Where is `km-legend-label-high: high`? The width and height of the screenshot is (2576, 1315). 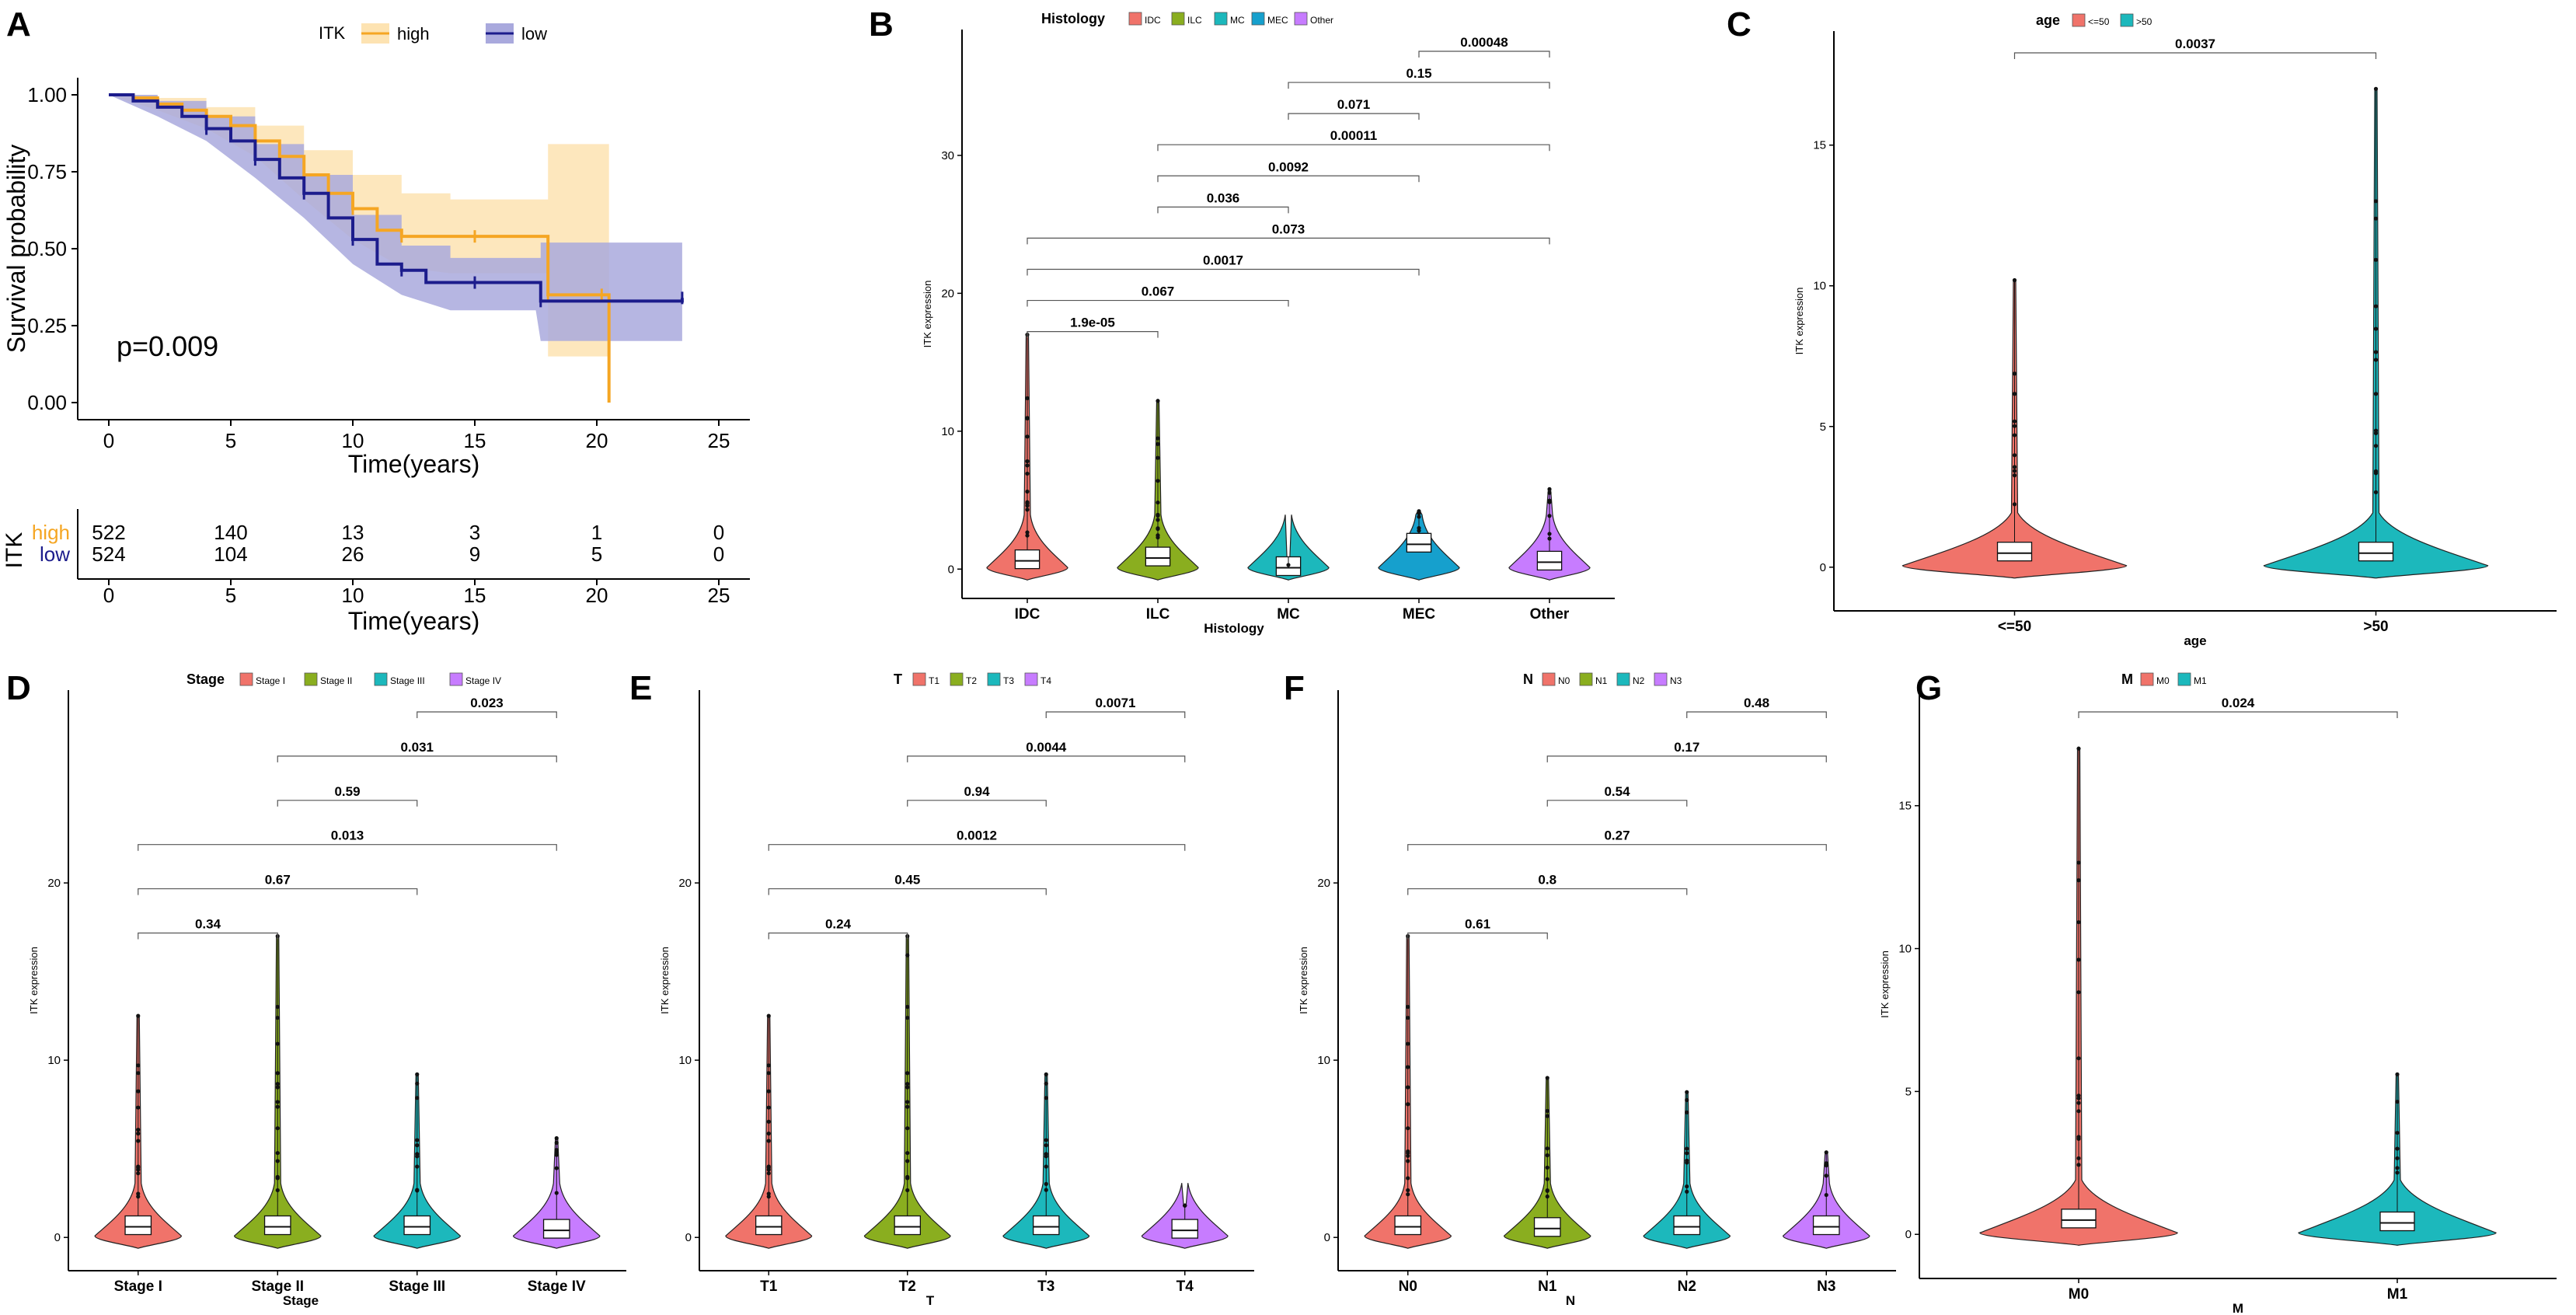
km-legend-label-high: high is located at coordinates (413, 34).